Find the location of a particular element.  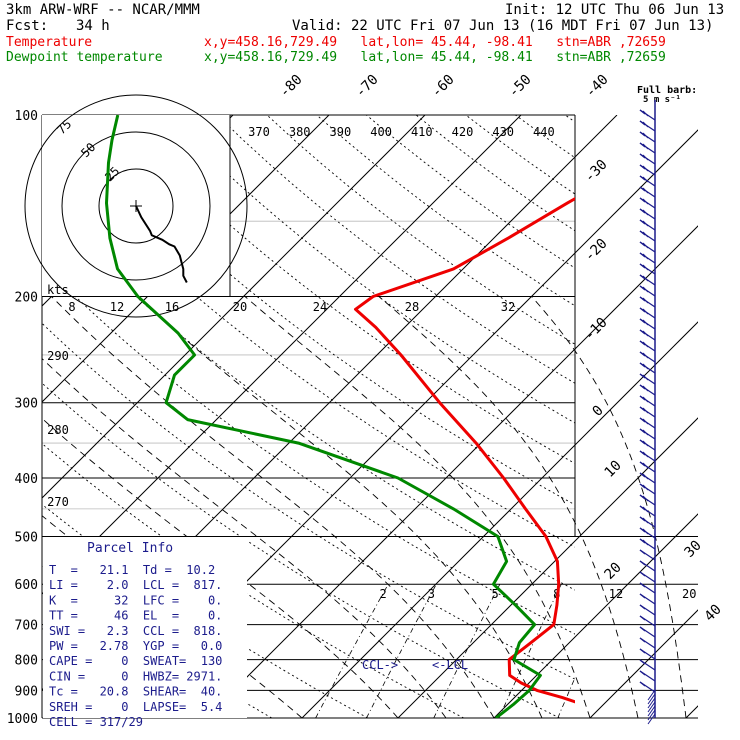

parcel-info-row: LI = 2.0 LCL = 817. is located at coordinates (135, 585).